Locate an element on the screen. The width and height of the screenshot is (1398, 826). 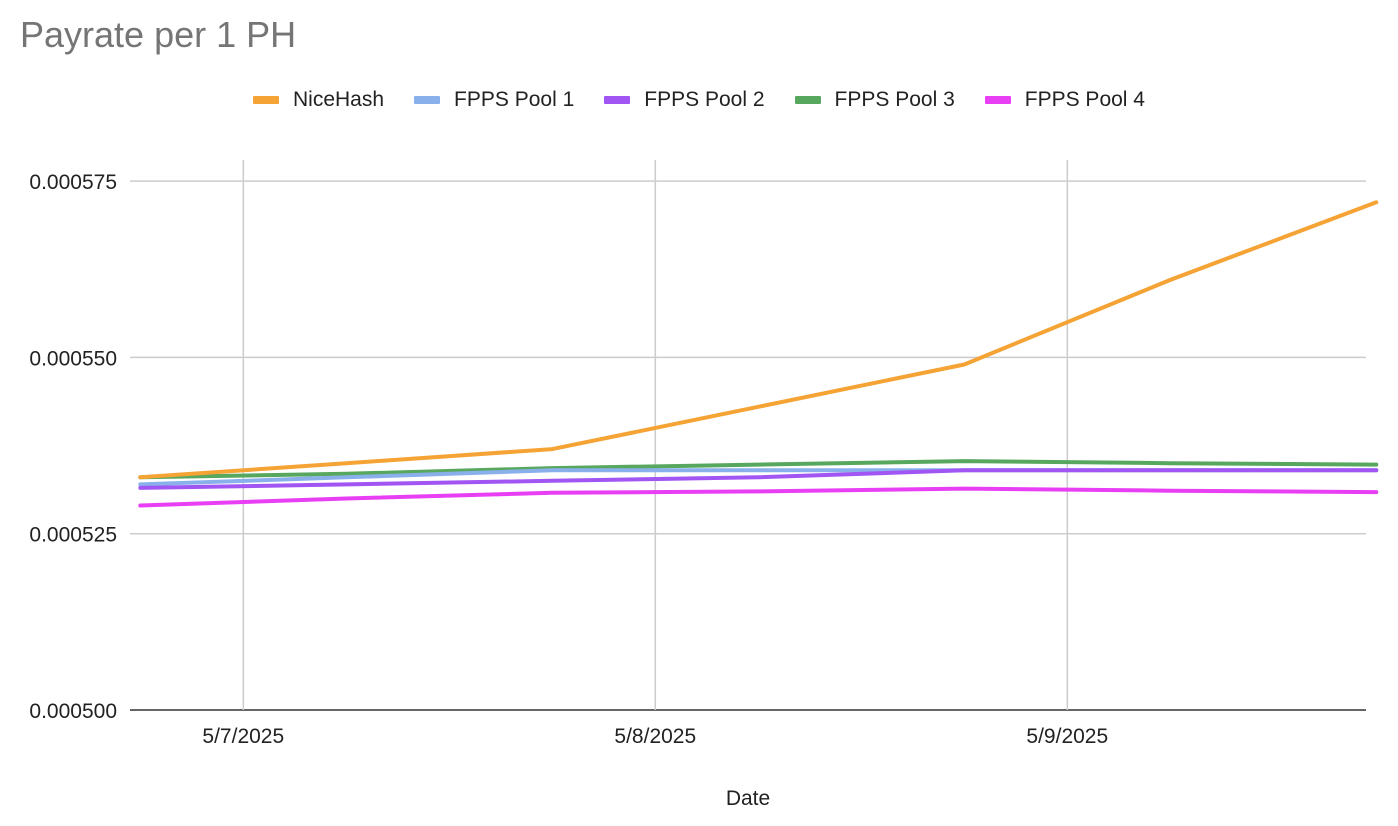
chart-title: Payrate per 1 PH is located at coordinates (158, 34).